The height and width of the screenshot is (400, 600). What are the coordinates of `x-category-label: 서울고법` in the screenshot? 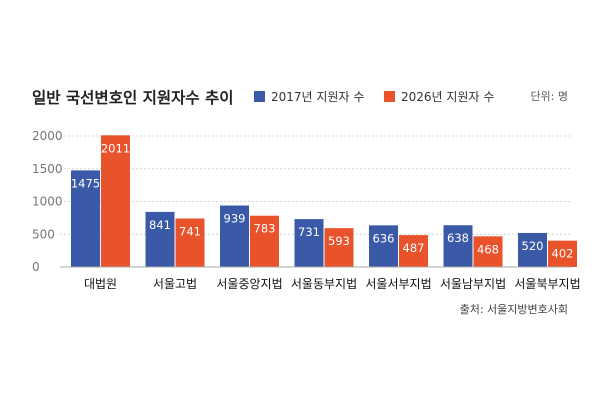 It's located at (175, 284).